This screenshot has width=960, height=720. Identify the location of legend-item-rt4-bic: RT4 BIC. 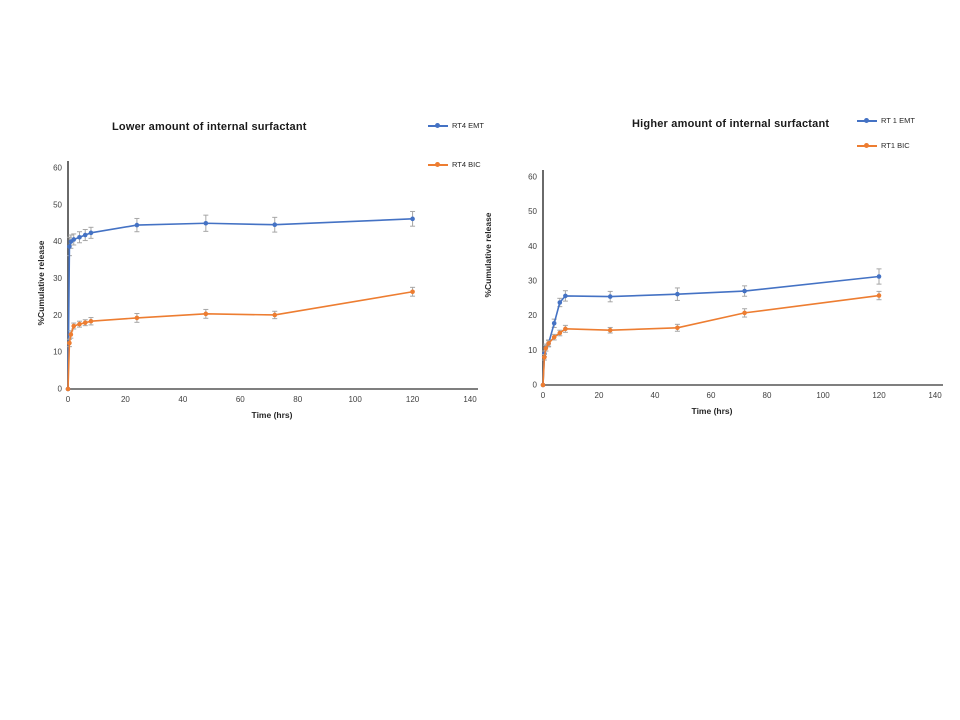
(454, 164).